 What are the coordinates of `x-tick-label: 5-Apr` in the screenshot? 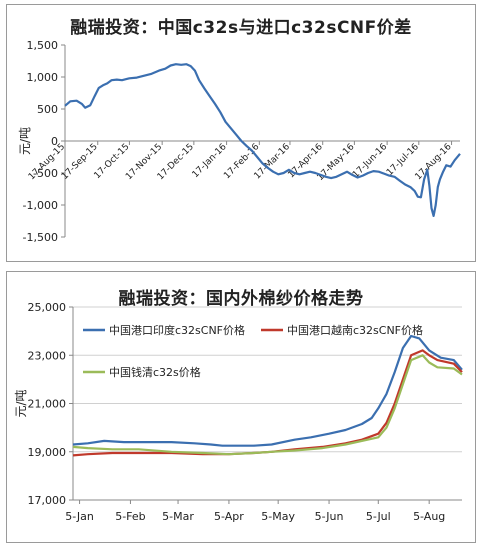 It's located at (229, 516).